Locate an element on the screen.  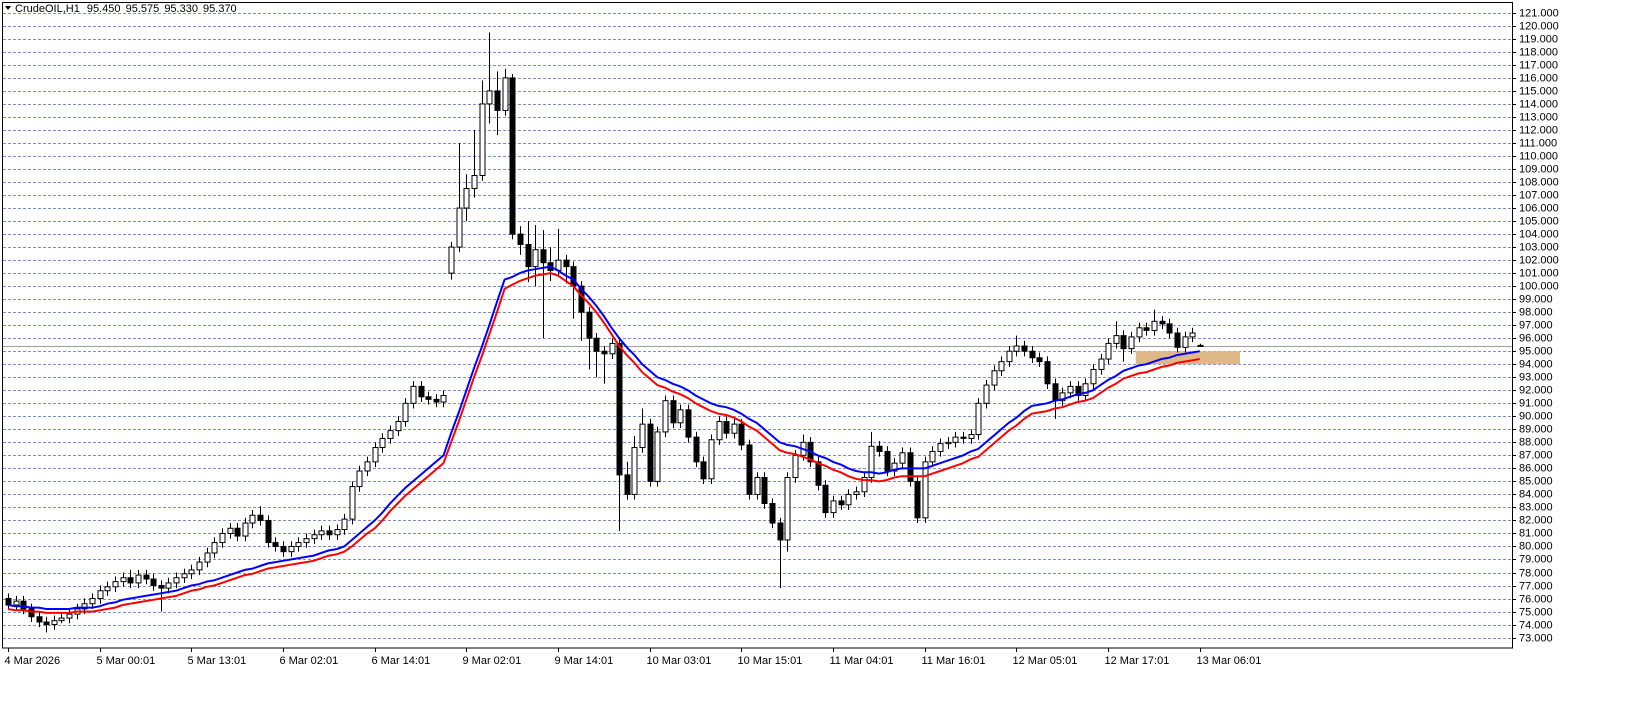
header-high: 95.575 is located at coordinates (143, 9).